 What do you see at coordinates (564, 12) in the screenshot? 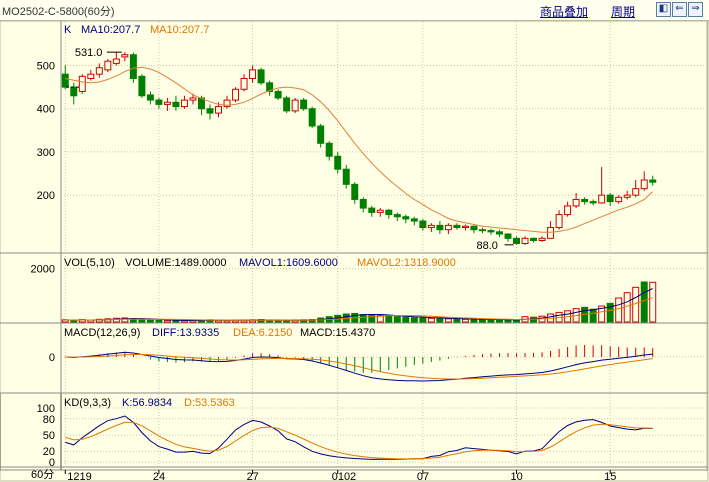
I see `overlay-button: 商品叠加` at bounding box center [564, 12].